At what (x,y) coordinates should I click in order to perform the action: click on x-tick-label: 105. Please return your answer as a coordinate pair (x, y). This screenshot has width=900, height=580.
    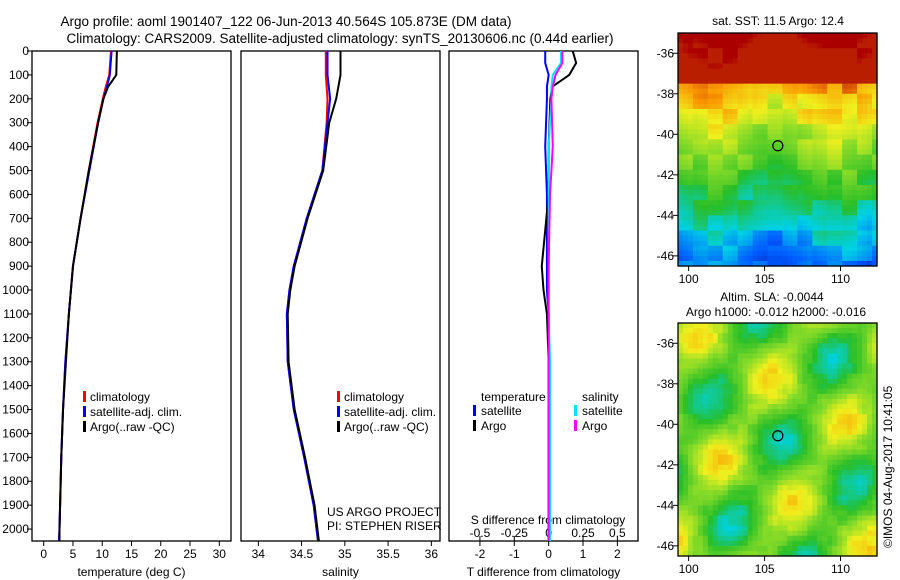
    Looking at the image, I should click on (765, 279).